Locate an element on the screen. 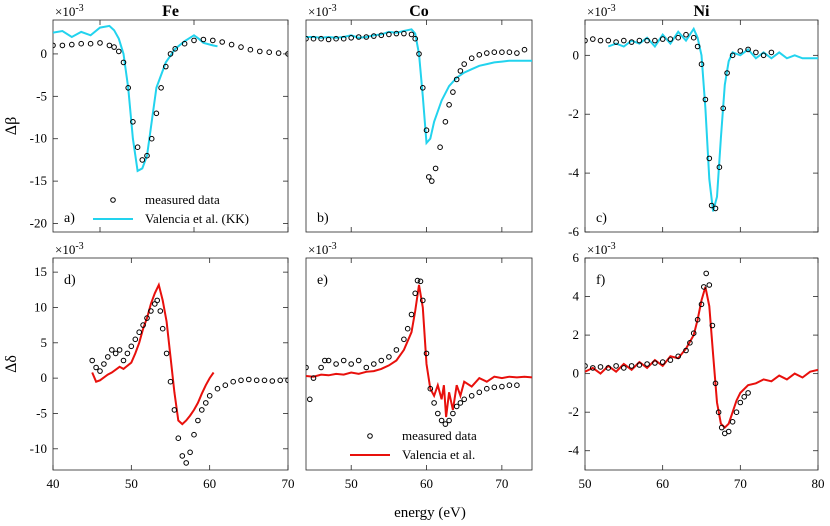  x-tick-label: 80 is located at coordinates (818, 483).